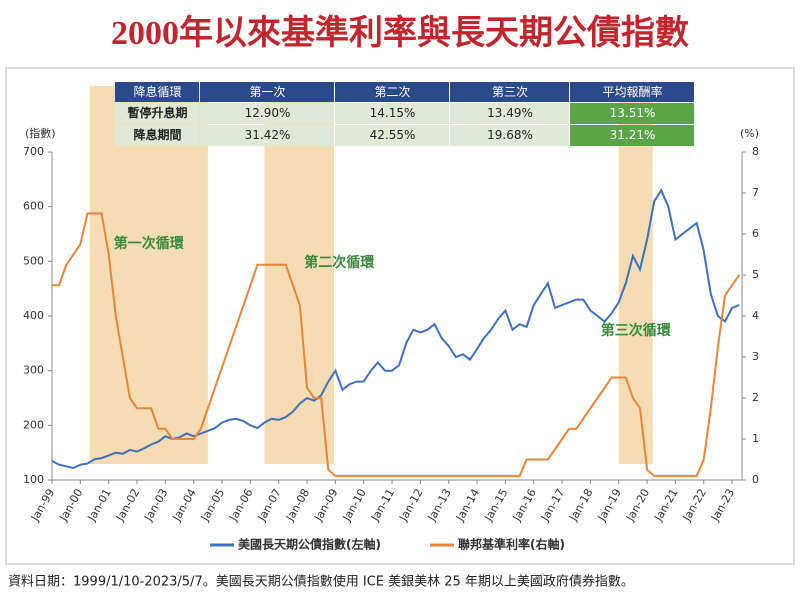  What do you see at coordinates (755, 274) in the screenshot?
I see `y2-tick-label: 5` at bounding box center [755, 274].